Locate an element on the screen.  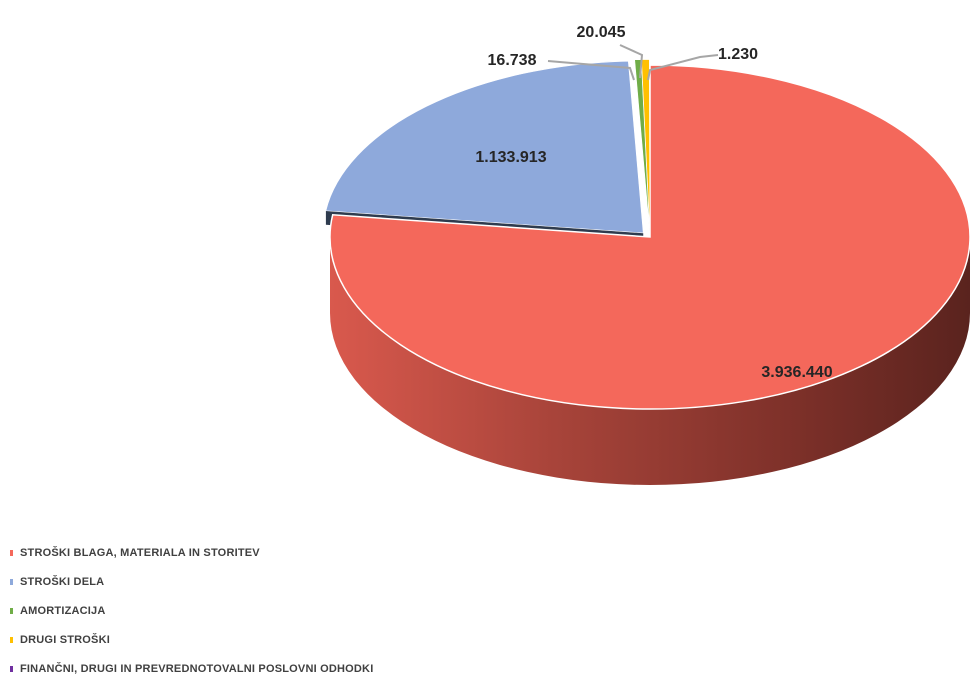
data-label-4: 1.230 is located at coordinates (738, 54).